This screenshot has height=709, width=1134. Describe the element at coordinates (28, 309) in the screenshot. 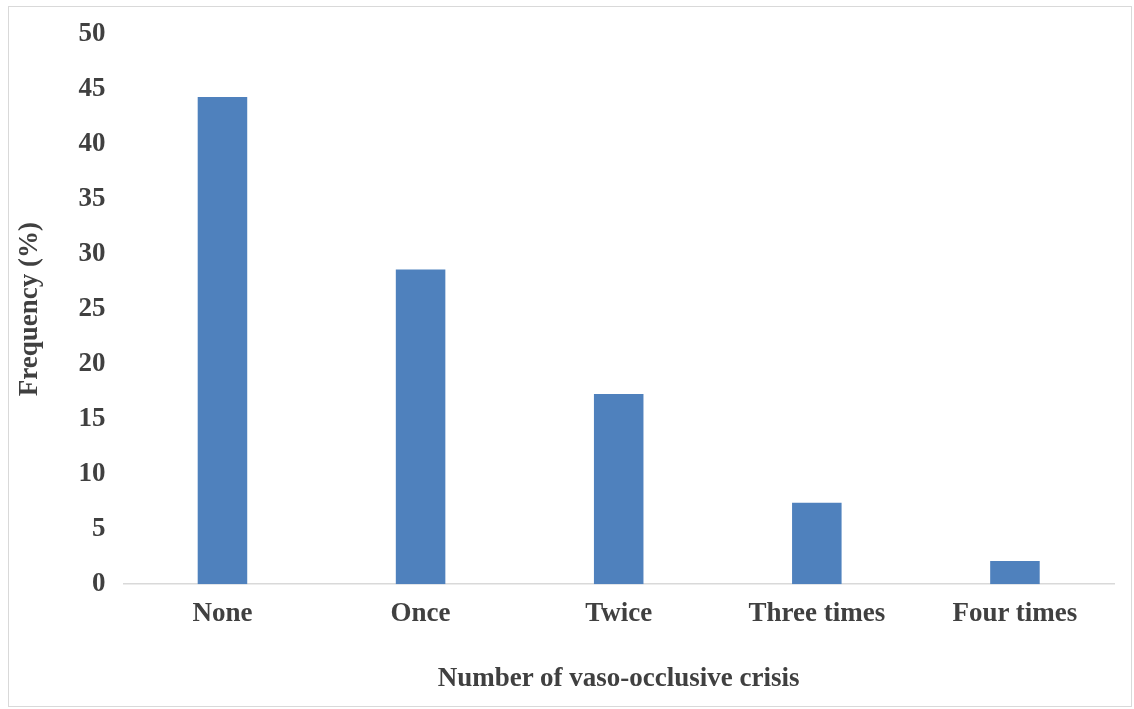

I see `y-axis-title: Frequency (%)` at that location.